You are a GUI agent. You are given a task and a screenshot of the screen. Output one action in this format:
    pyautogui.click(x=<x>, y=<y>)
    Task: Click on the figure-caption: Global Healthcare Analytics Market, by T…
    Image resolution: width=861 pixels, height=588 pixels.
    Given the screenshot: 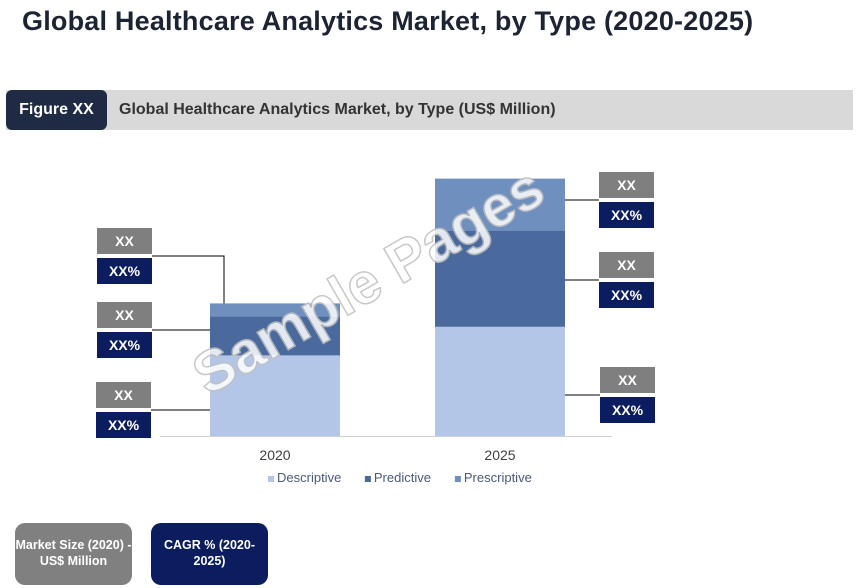 What is the action you would take?
    pyautogui.click(x=337, y=109)
    